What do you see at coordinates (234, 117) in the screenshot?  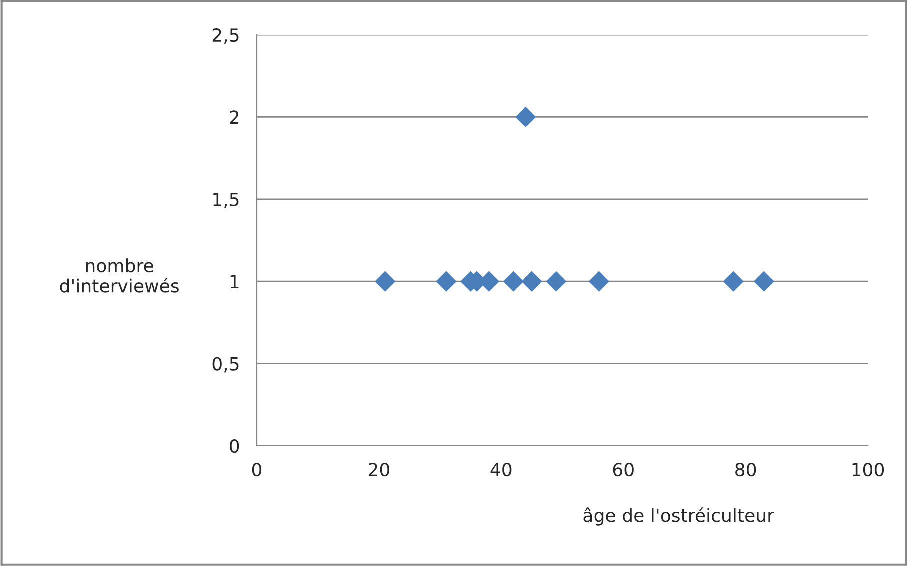 I see `y-tick-label: 2` at bounding box center [234, 117].